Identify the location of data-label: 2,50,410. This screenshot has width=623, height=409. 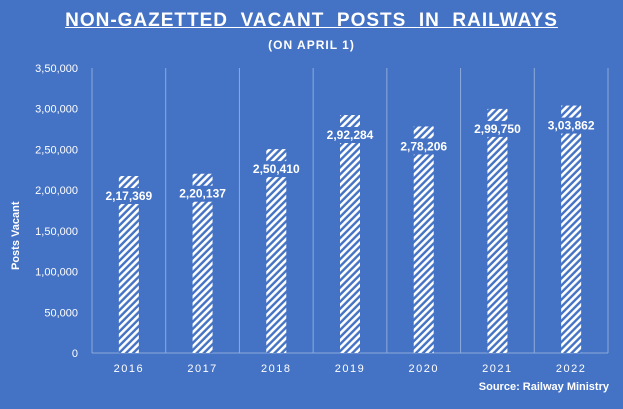
(276, 169).